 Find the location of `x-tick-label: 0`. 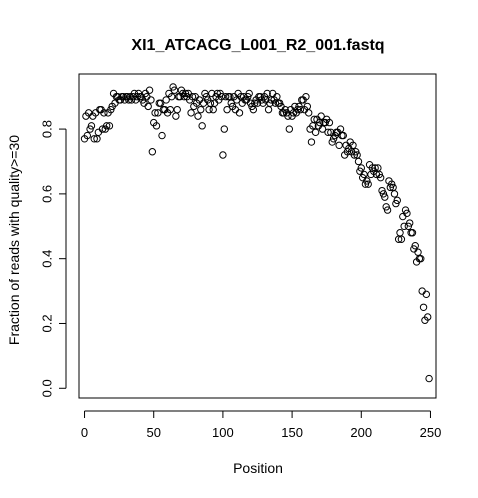

x-tick-label: 0 is located at coordinates (84, 432).